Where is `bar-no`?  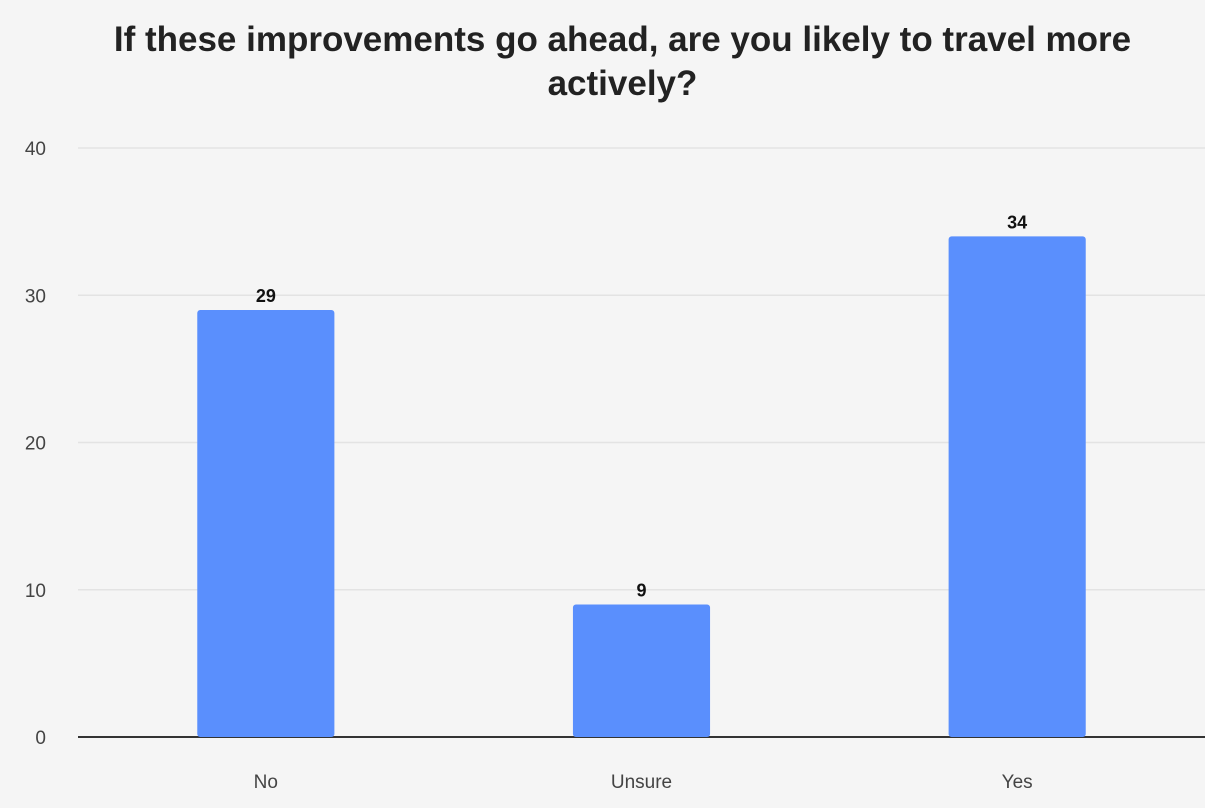 bar-no is located at coordinates (266, 523).